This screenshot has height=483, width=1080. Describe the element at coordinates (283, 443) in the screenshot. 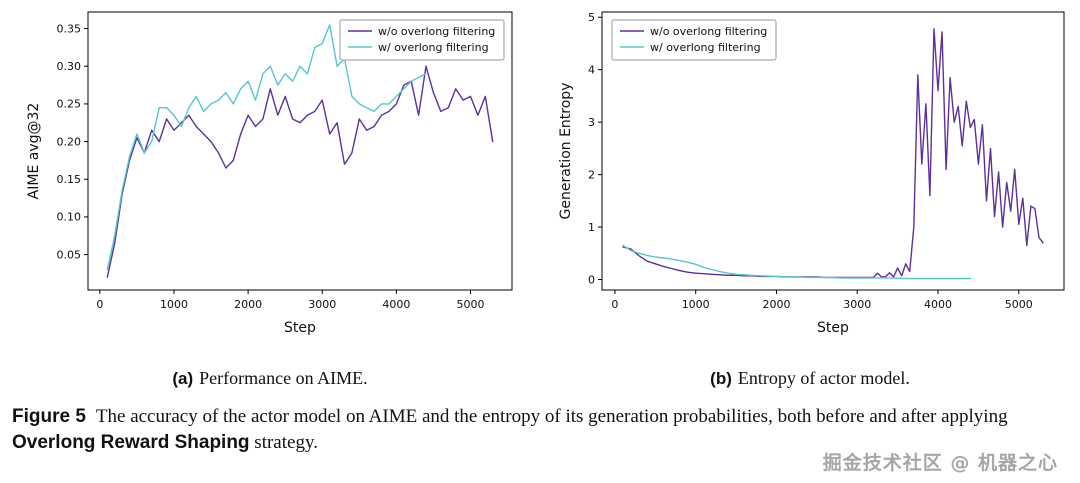

I see `figure-caption-text-after: strategy.` at that location.